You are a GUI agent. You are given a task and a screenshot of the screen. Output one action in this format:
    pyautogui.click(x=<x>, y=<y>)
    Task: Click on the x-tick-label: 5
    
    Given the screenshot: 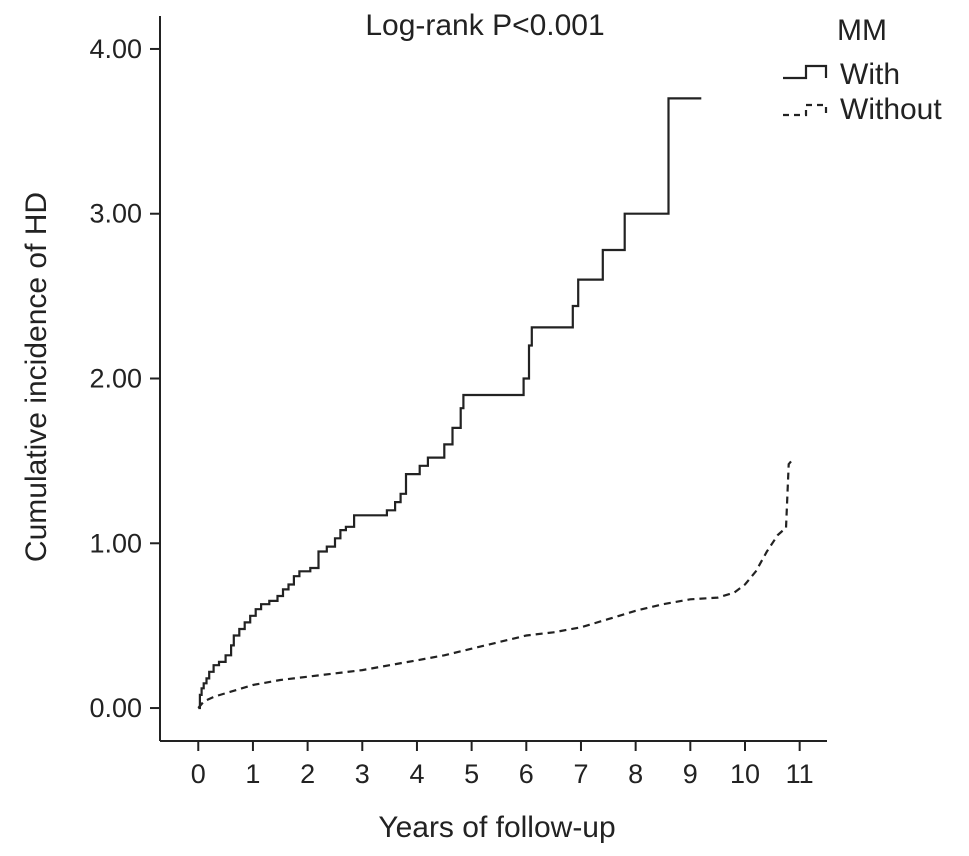 What is the action you would take?
    pyautogui.click(x=471, y=774)
    